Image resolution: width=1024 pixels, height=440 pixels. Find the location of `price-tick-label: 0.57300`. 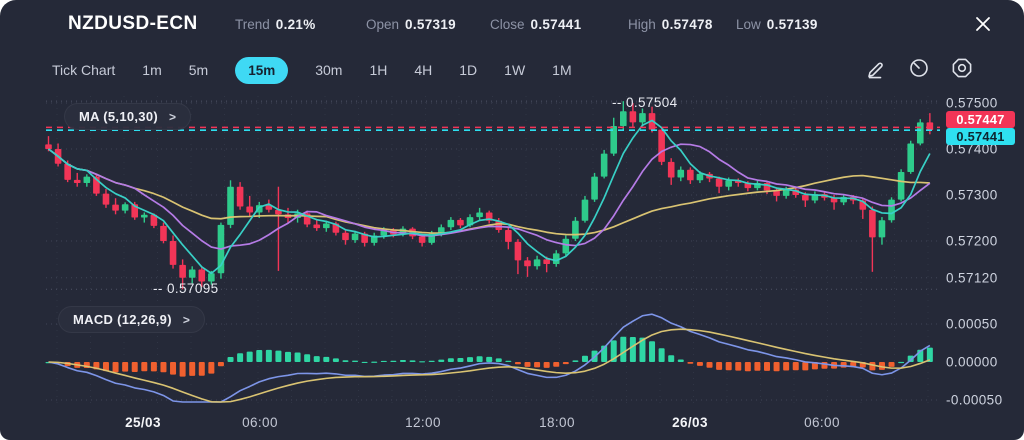

price-tick-label: 0.57300 is located at coordinates (972, 195).